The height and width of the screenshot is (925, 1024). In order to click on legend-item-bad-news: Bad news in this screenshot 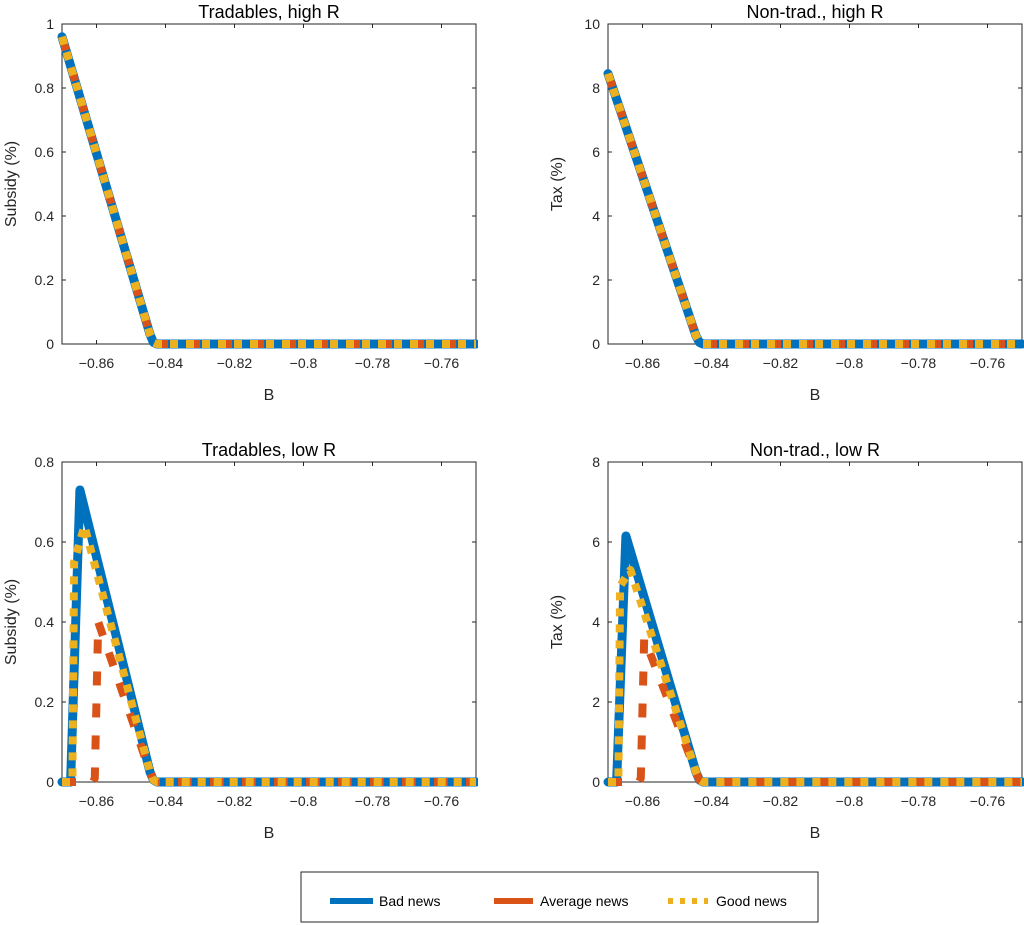, I will do `click(385, 901)`.